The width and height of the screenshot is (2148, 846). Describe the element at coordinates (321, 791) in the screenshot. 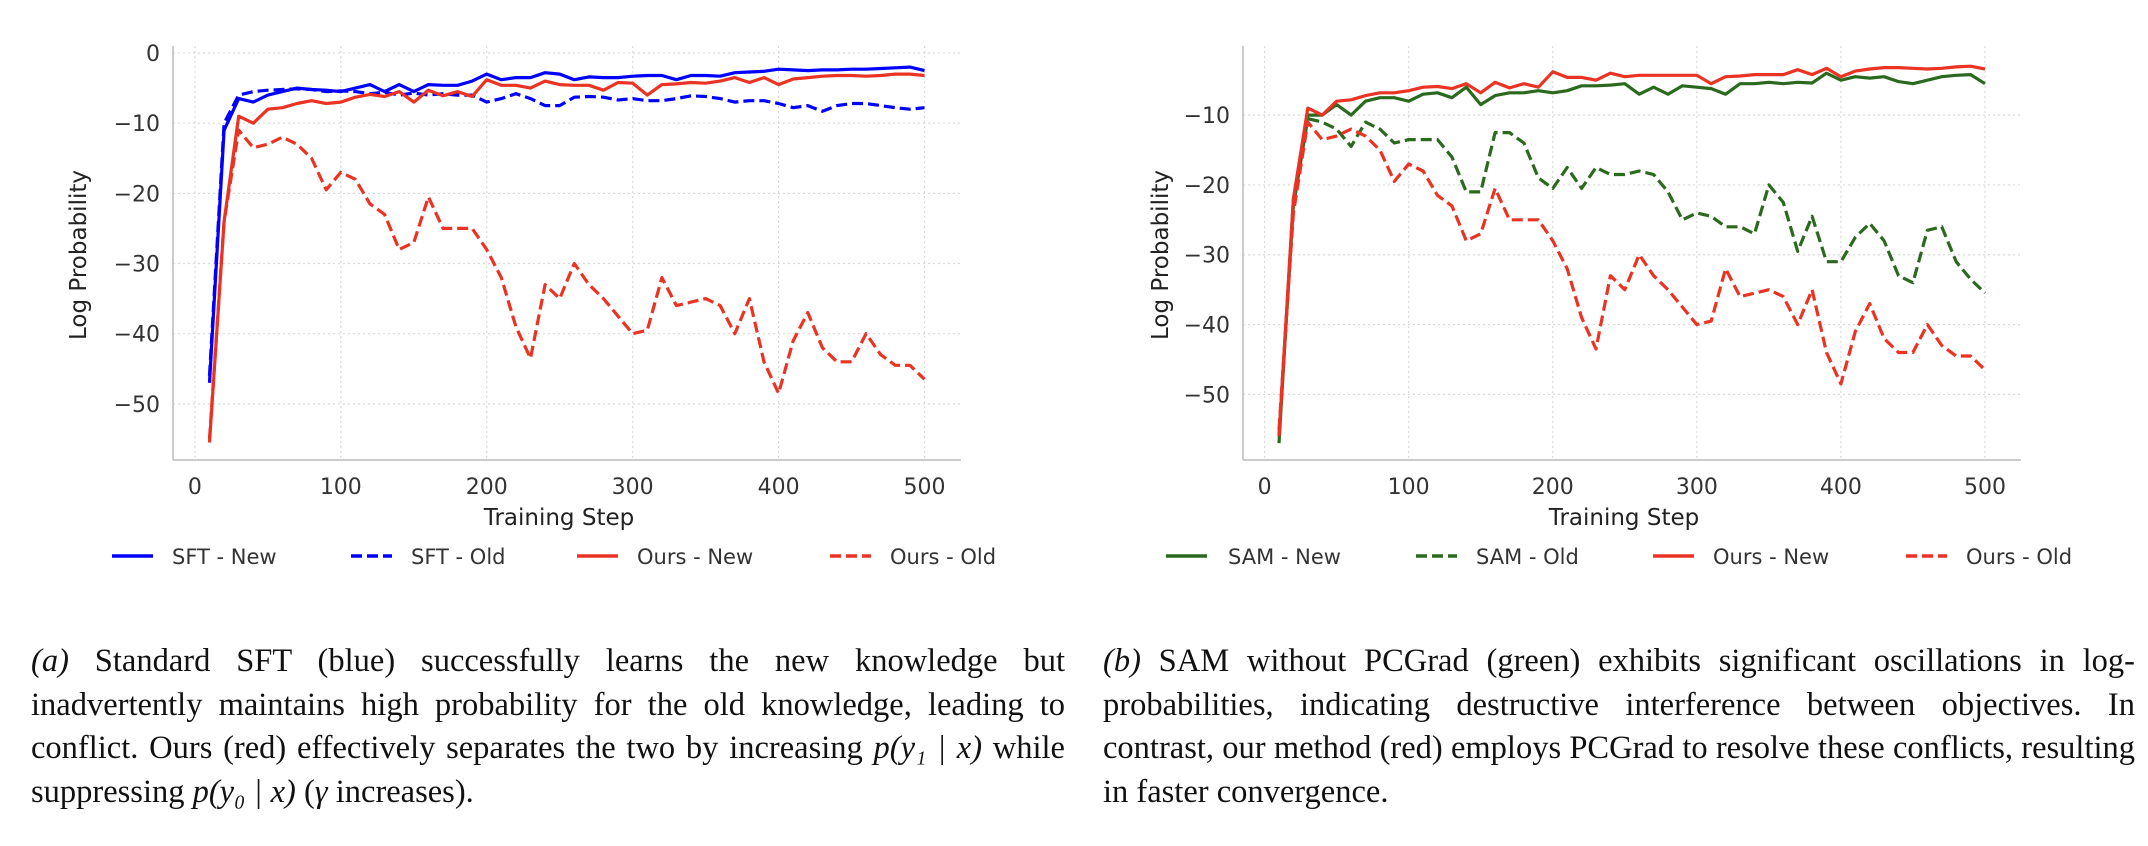

I see `caption-a-math-3: γ` at that location.